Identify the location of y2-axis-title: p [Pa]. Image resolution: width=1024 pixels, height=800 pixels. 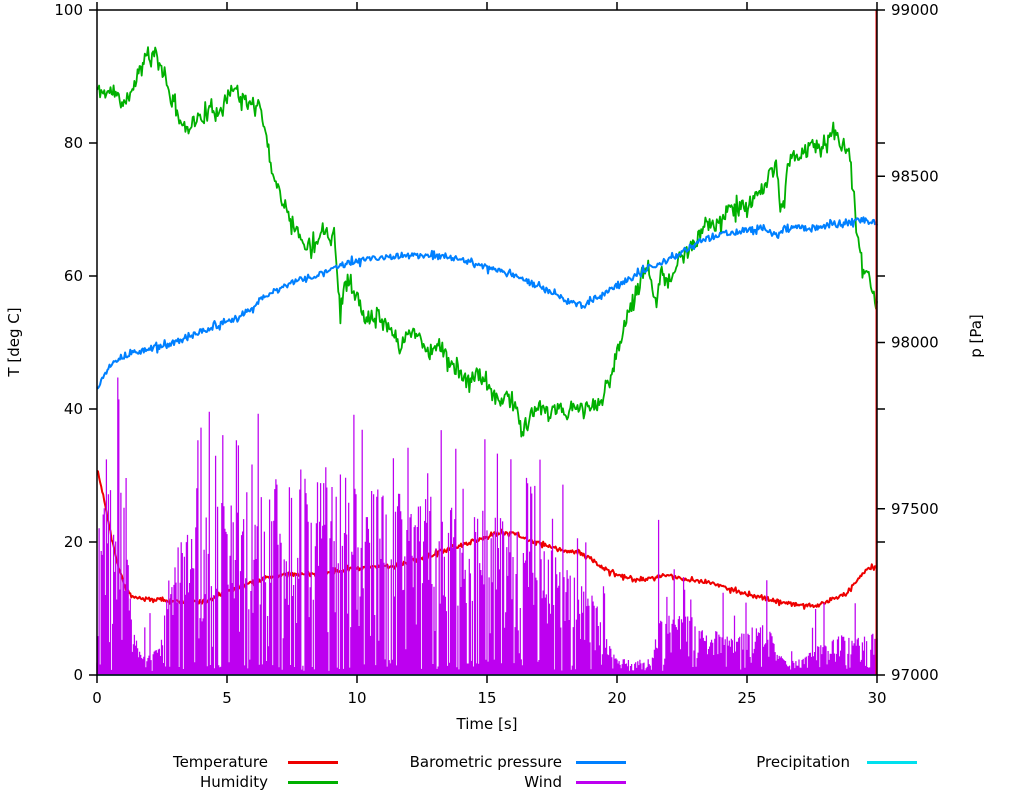
(976, 336).